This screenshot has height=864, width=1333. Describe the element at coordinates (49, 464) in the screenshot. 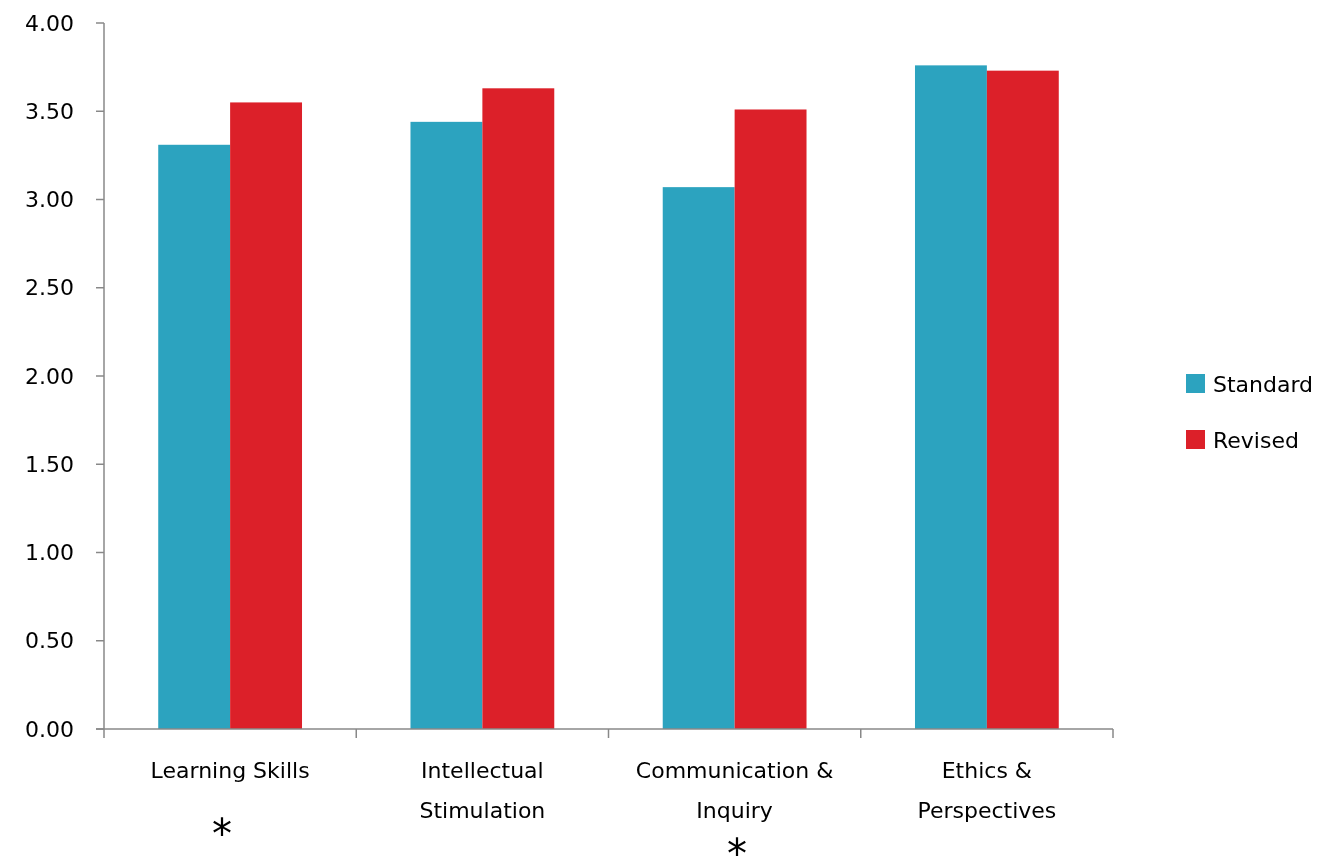

I see `y-tick-label: 1.50` at that location.